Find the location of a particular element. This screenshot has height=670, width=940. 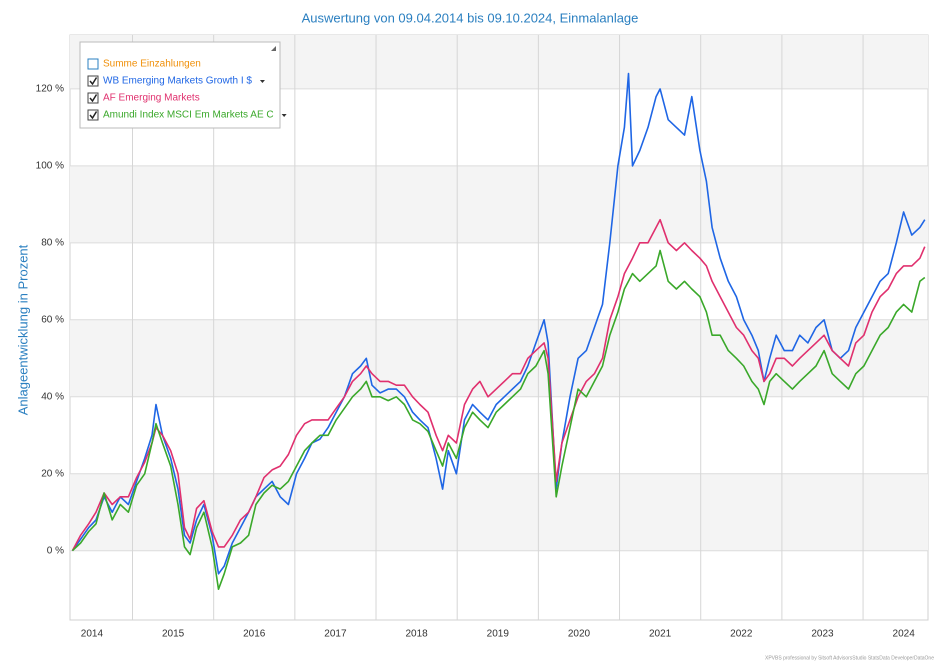

y-tick-label: 40 % is located at coordinates (52, 396).